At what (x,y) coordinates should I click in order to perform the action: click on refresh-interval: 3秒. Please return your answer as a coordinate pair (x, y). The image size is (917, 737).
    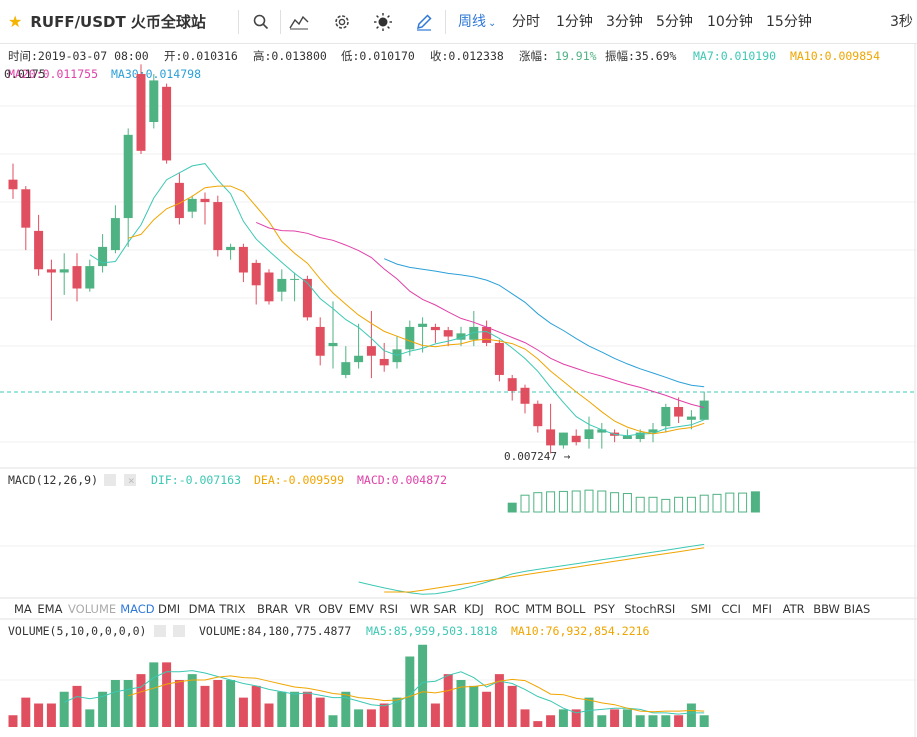
    Looking at the image, I should click on (901, 22).